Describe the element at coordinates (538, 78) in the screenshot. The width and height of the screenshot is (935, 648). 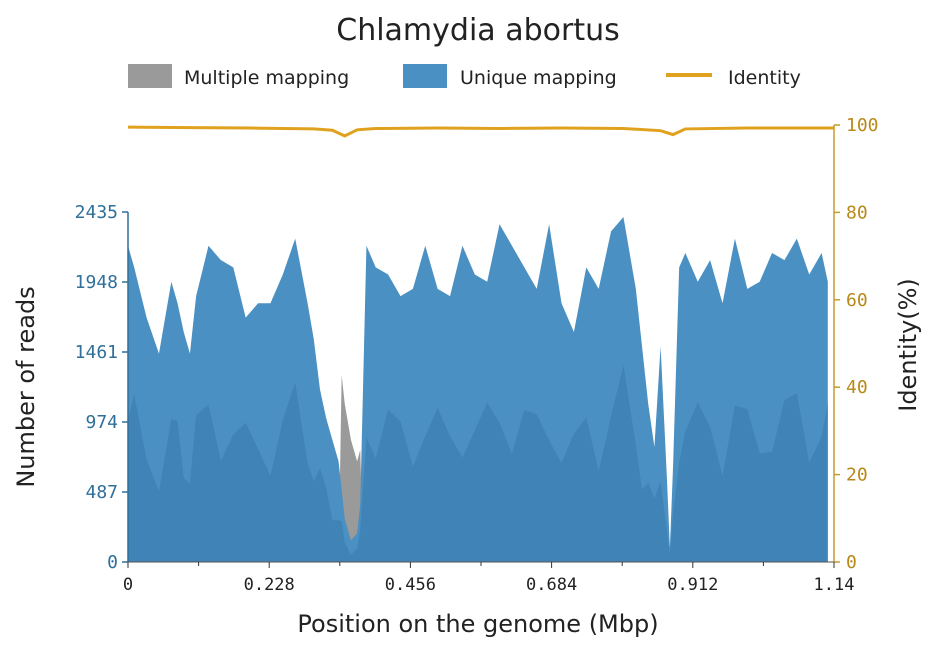
I see `legend-label-unique: Unique mapping` at that location.